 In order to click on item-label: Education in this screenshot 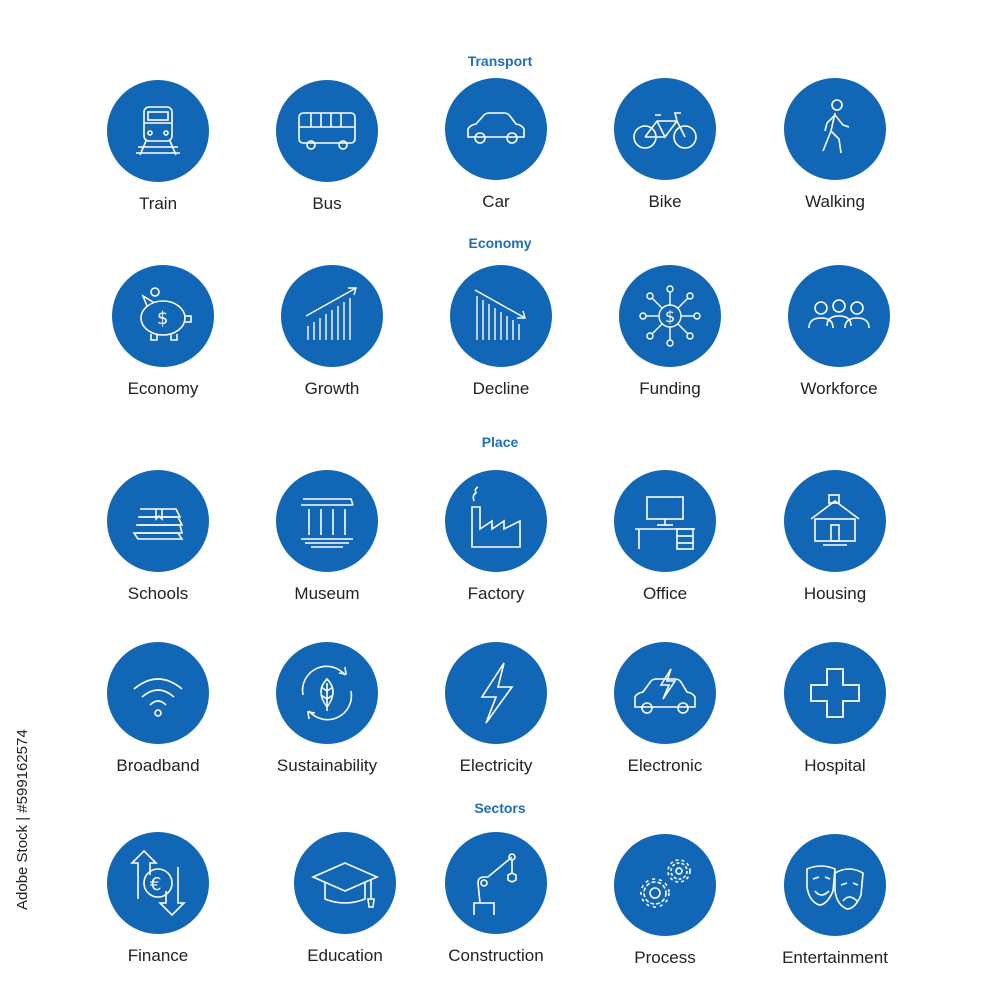, I will do `click(345, 955)`.